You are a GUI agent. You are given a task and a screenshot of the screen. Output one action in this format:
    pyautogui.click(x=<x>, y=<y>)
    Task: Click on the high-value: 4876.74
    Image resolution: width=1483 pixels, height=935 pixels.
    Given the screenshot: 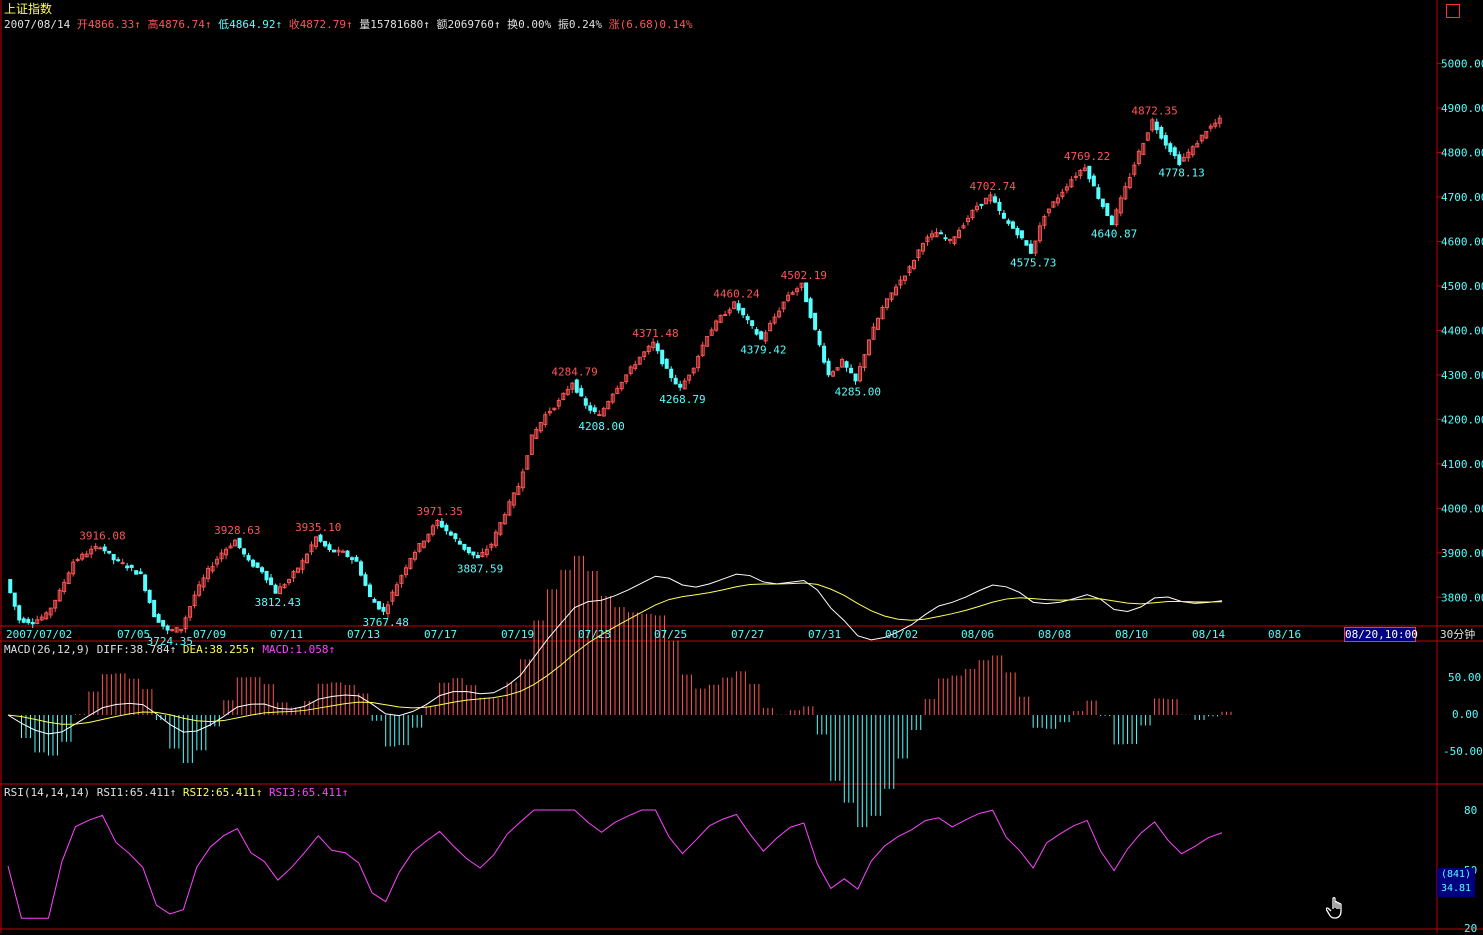 What is the action you would take?
    pyautogui.click(x=181, y=24)
    